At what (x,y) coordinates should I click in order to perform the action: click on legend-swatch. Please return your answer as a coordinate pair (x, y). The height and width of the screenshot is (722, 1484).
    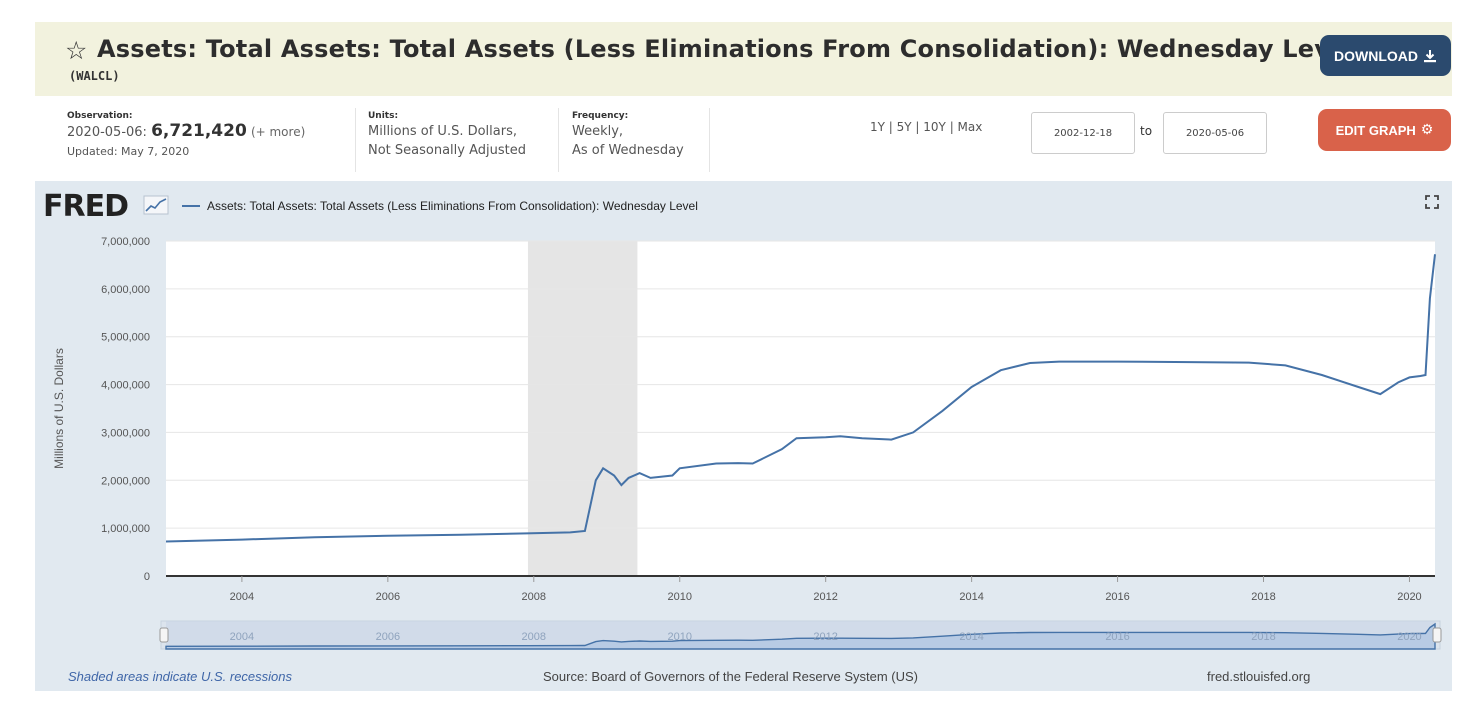
    Looking at the image, I should click on (191, 206).